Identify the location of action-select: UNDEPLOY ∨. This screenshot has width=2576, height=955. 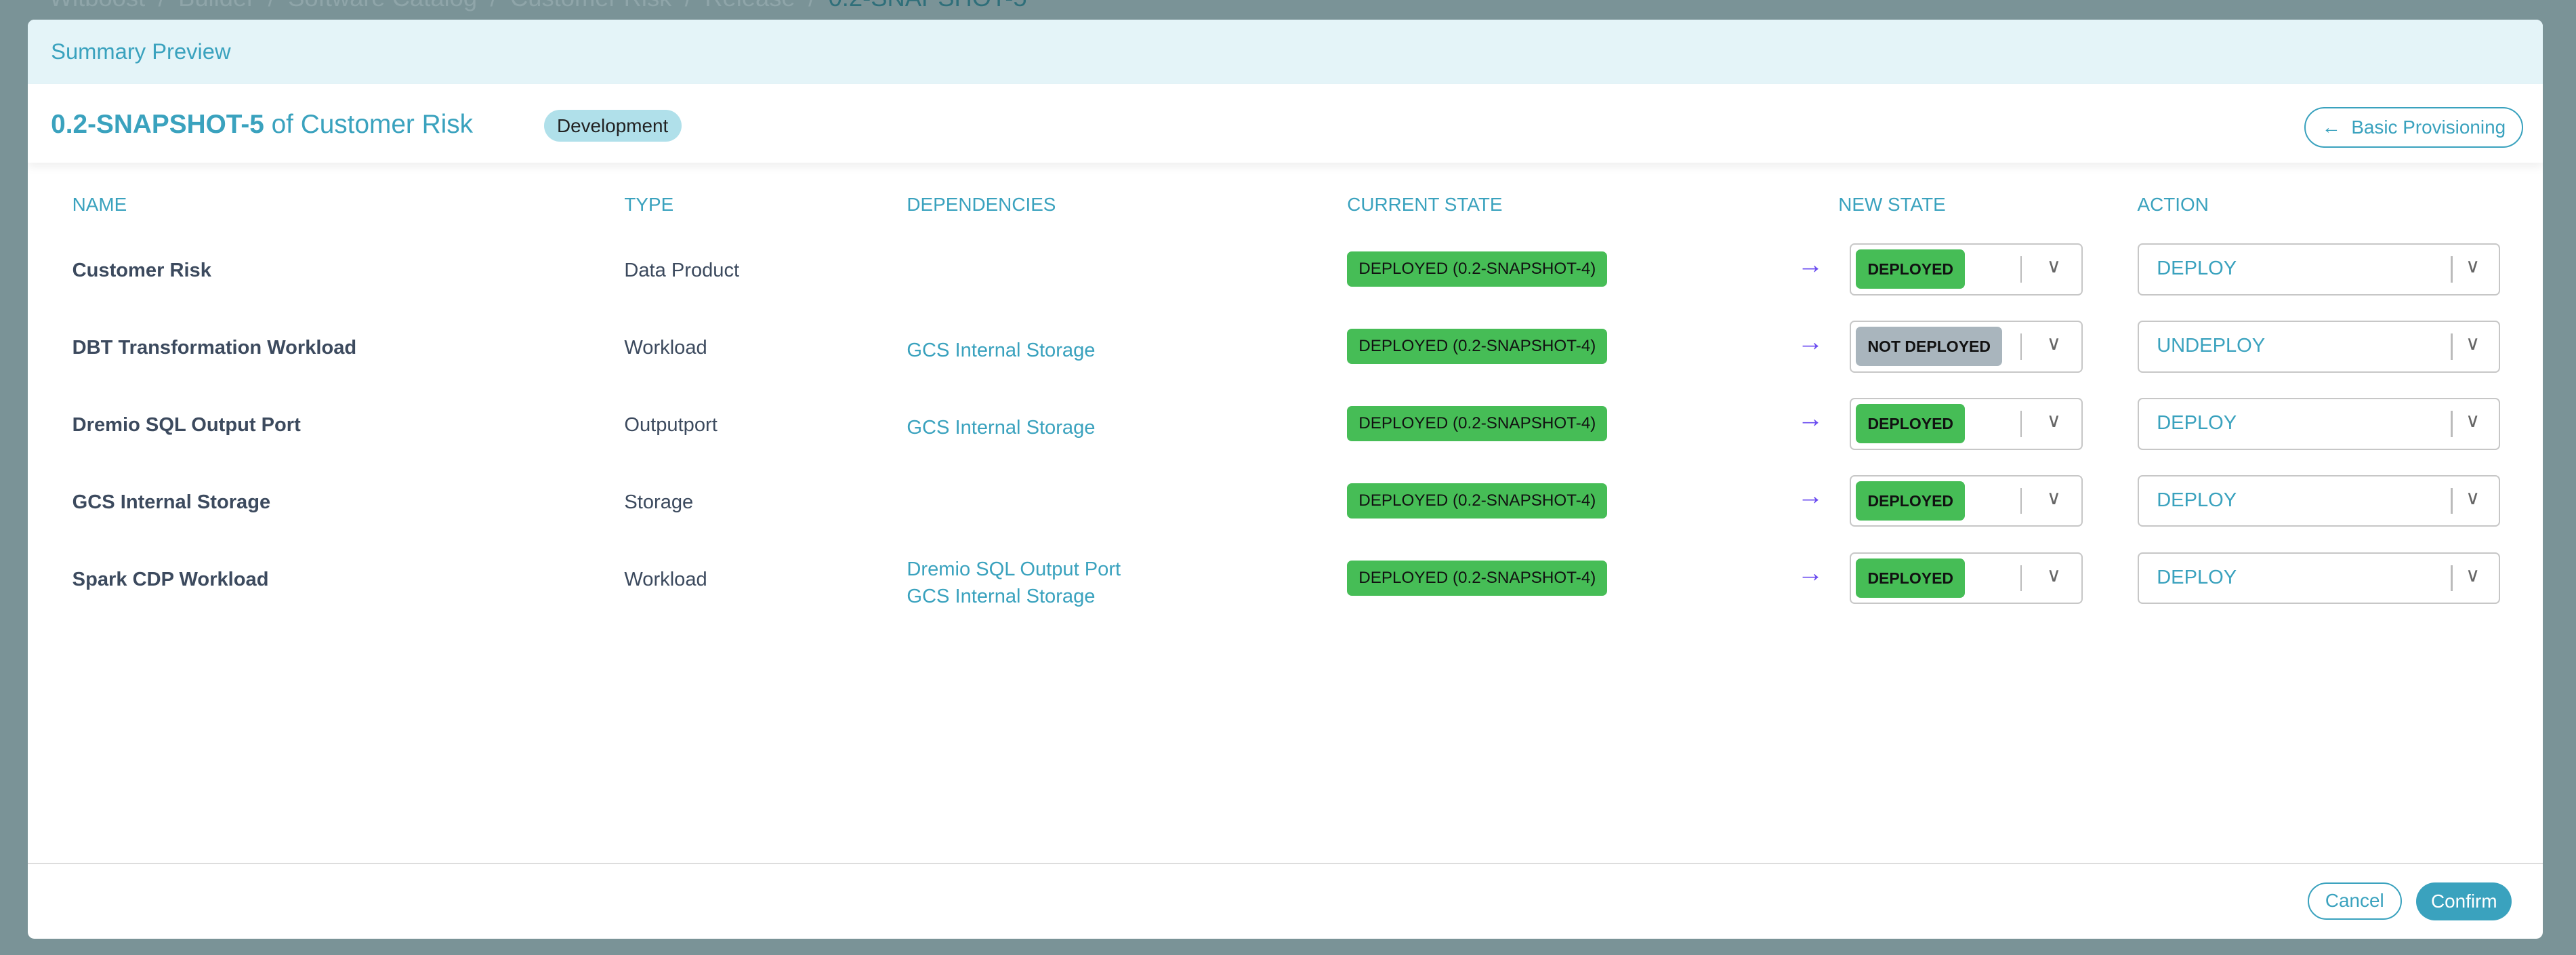
(2318, 346).